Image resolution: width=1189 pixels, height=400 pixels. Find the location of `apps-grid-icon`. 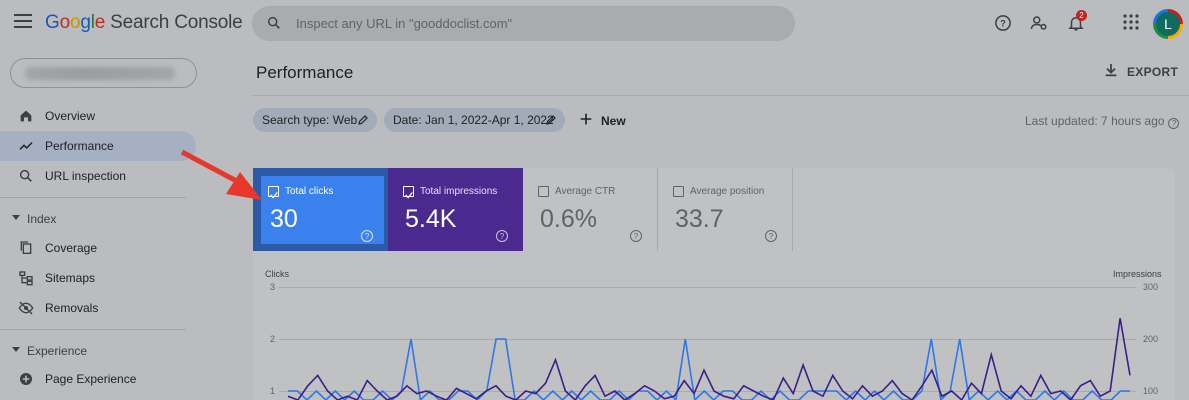

apps-grid-icon is located at coordinates (1131, 22).